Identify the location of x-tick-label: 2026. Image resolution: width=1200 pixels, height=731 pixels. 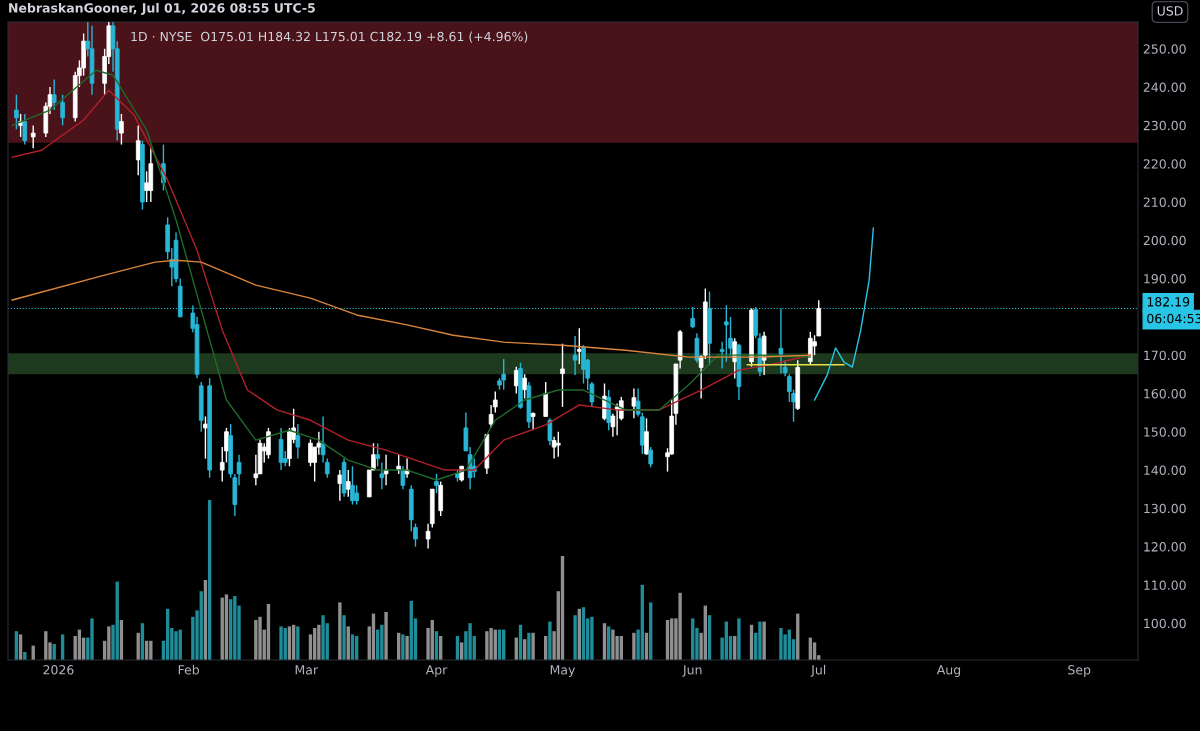
(58, 670).